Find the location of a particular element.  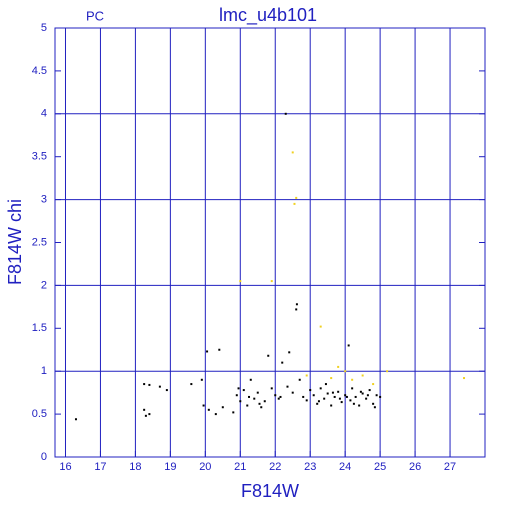

x-tick-label: 23 is located at coordinates (310, 467).